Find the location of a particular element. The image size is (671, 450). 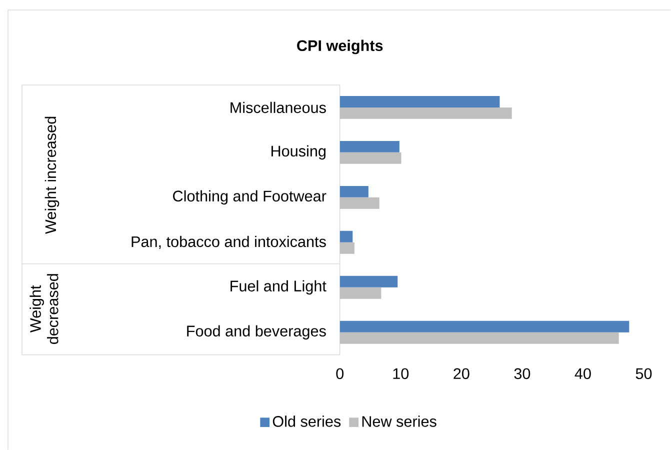

y-tick-label: Fuel and Light is located at coordinates (278, 287).